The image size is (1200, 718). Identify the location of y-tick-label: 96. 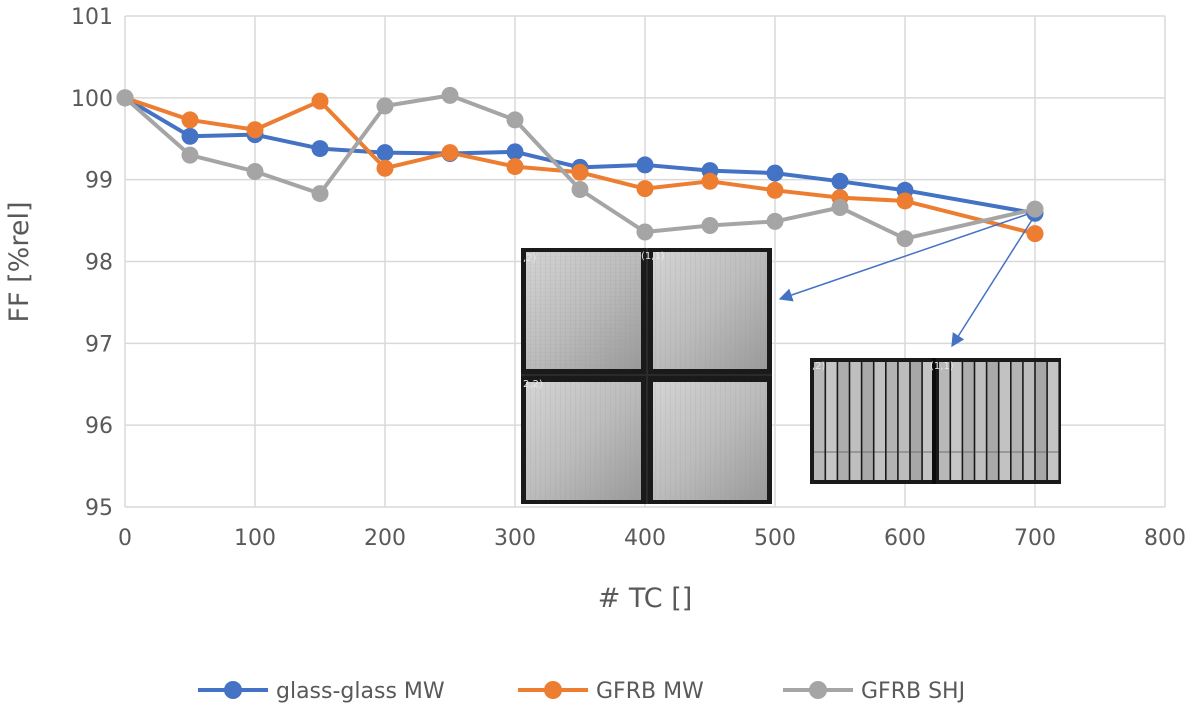
(99, 426).